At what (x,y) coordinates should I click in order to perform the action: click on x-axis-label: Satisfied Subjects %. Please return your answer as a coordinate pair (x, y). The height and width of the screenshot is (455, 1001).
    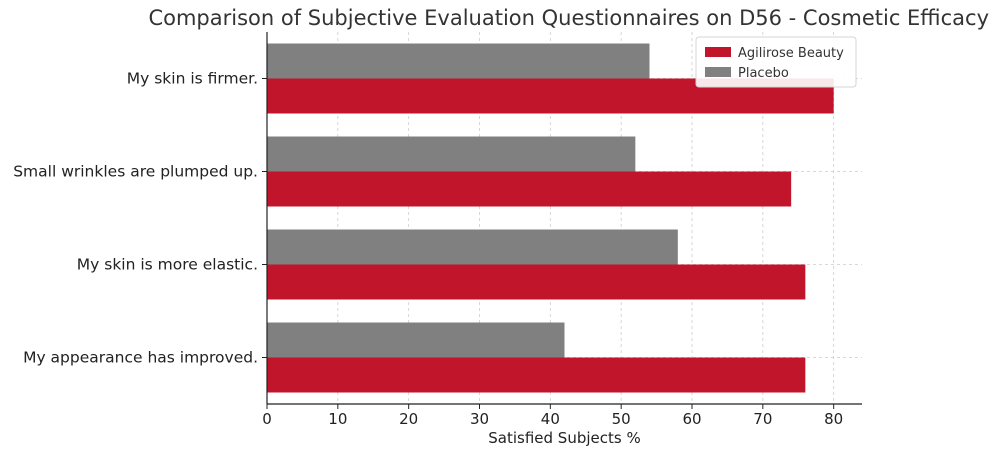
    Looking at the image, I should click on (564, 438).